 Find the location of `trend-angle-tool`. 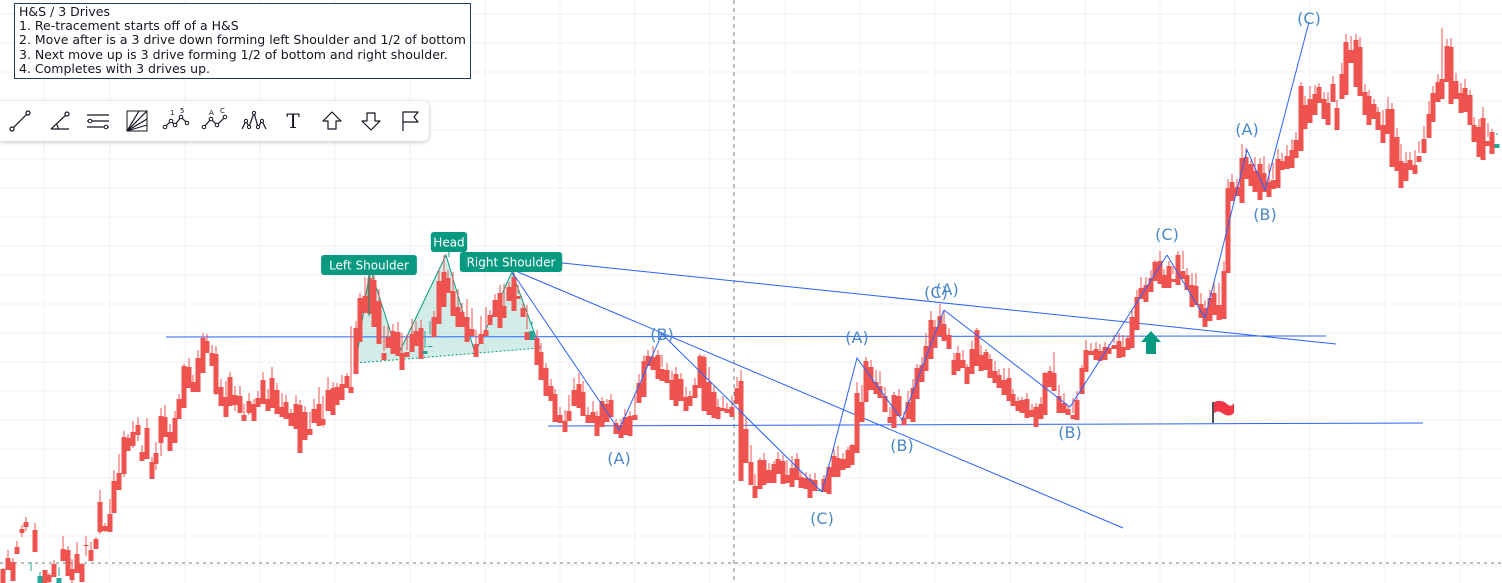

trend-angle-tool is located at coordinates (59, 121).